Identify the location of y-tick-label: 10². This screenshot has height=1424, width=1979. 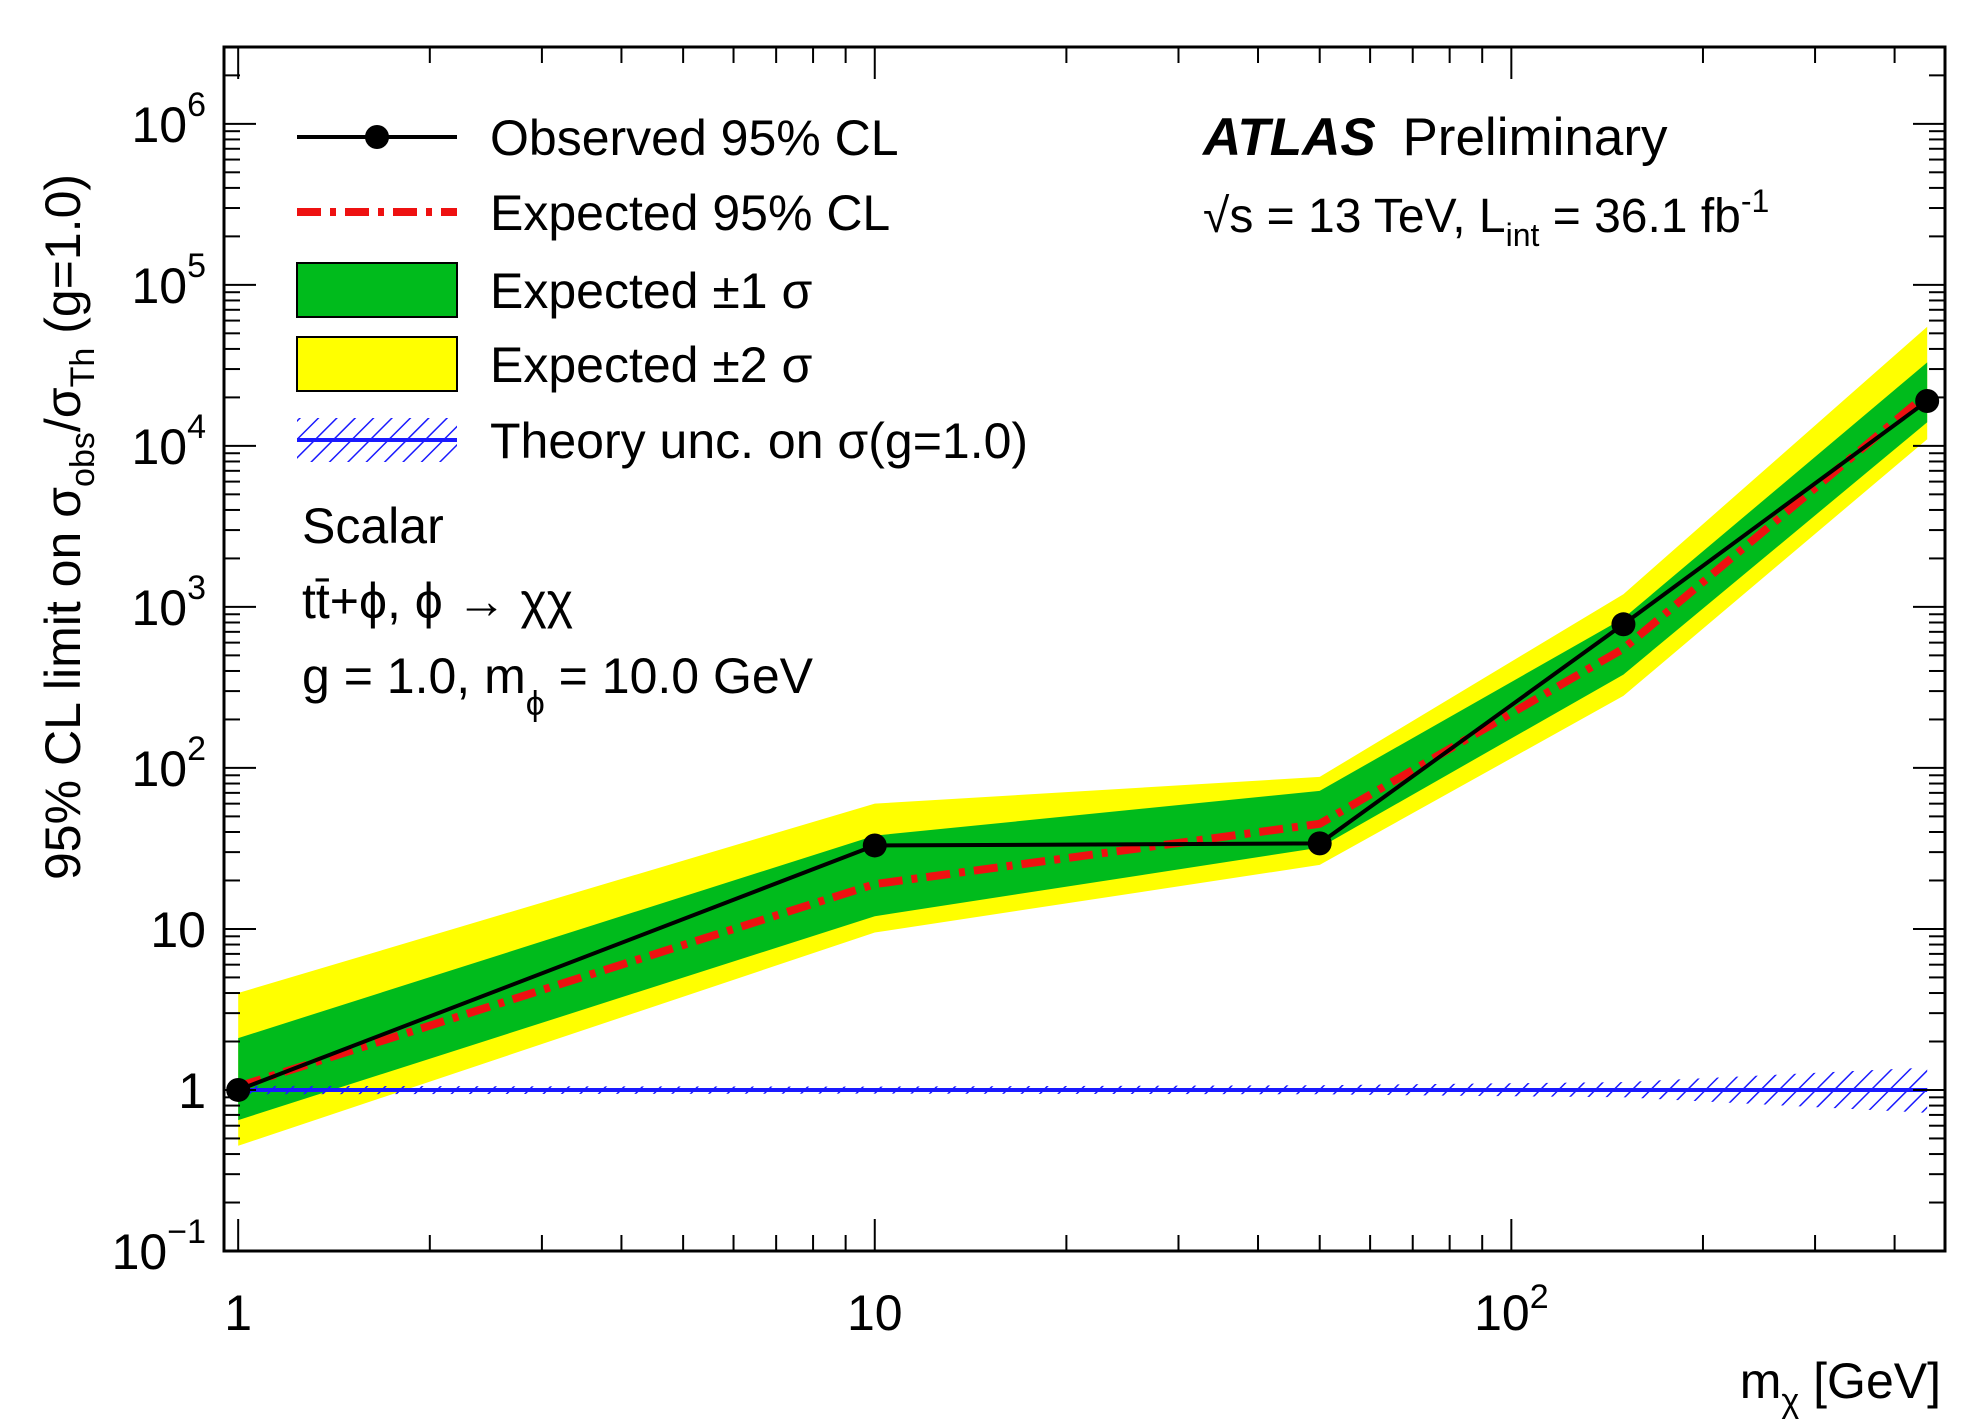
(168, 763).